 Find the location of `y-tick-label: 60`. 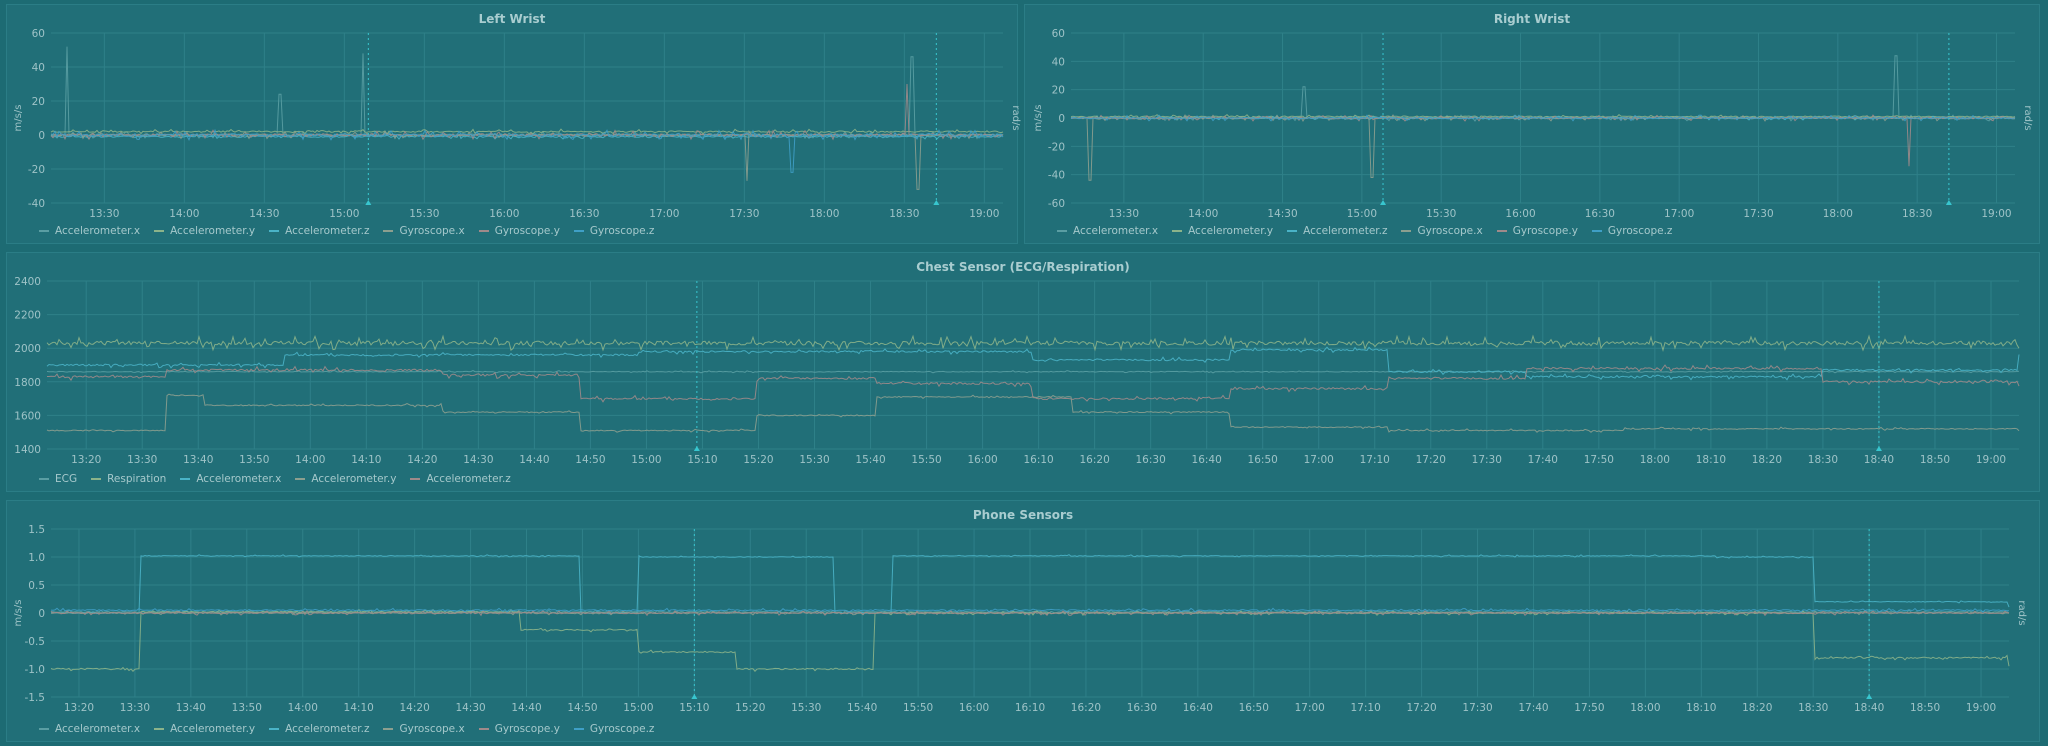

y-tick-label: 60 is located at coordinates (38, 34).